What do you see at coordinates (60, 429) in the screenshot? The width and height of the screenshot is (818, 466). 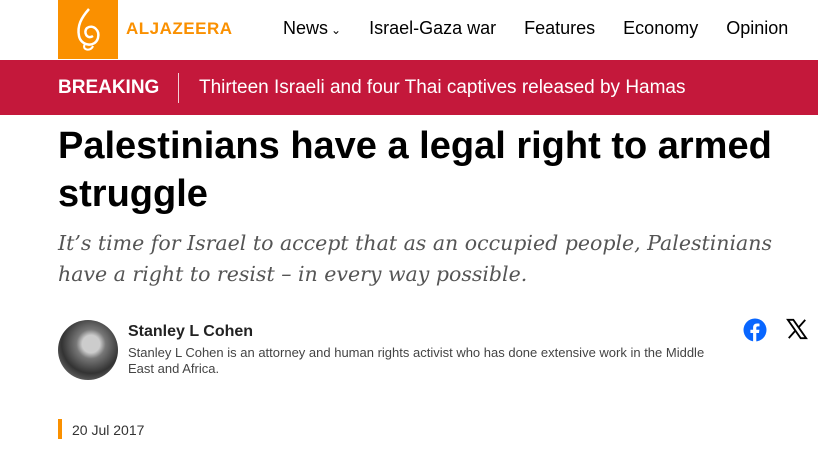 I see `date-accent-bar` at bounding box center [60, 429].